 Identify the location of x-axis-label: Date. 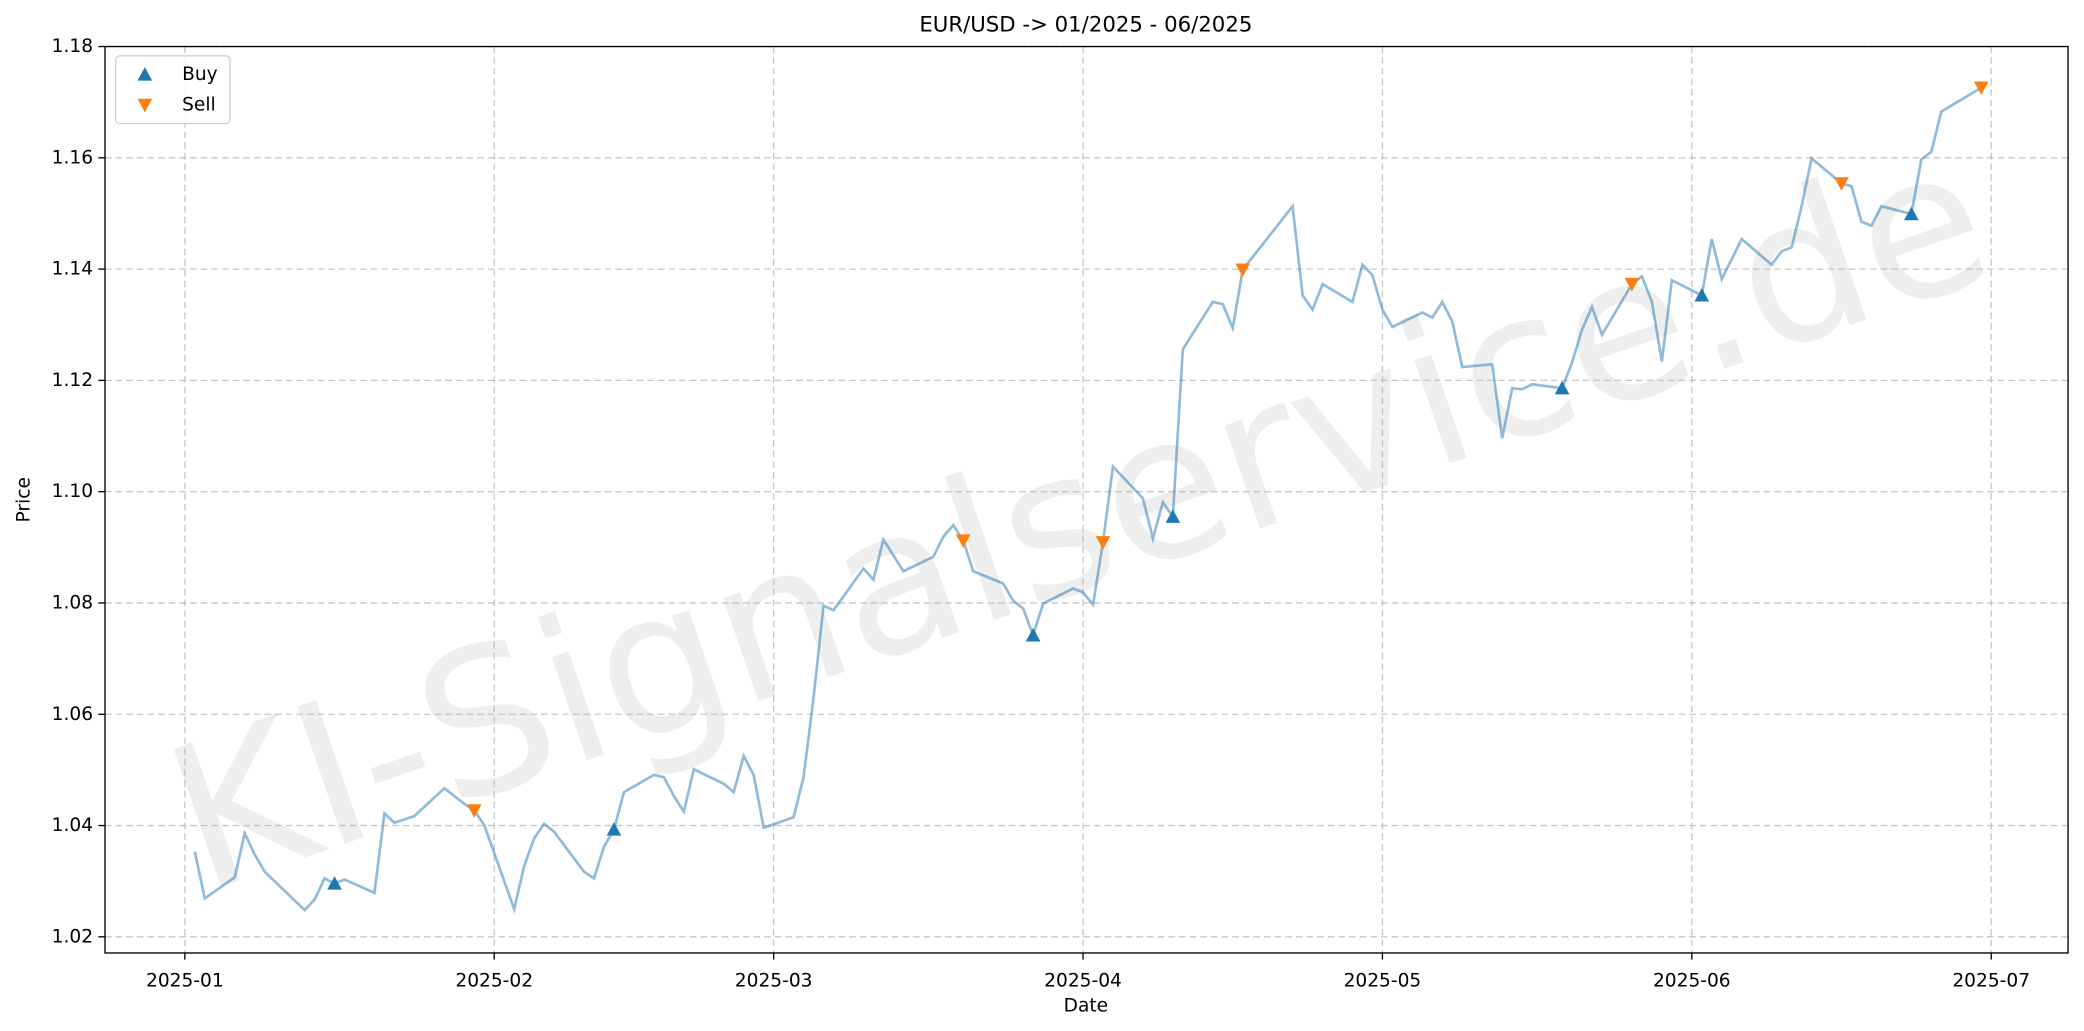
(1086, 1006).